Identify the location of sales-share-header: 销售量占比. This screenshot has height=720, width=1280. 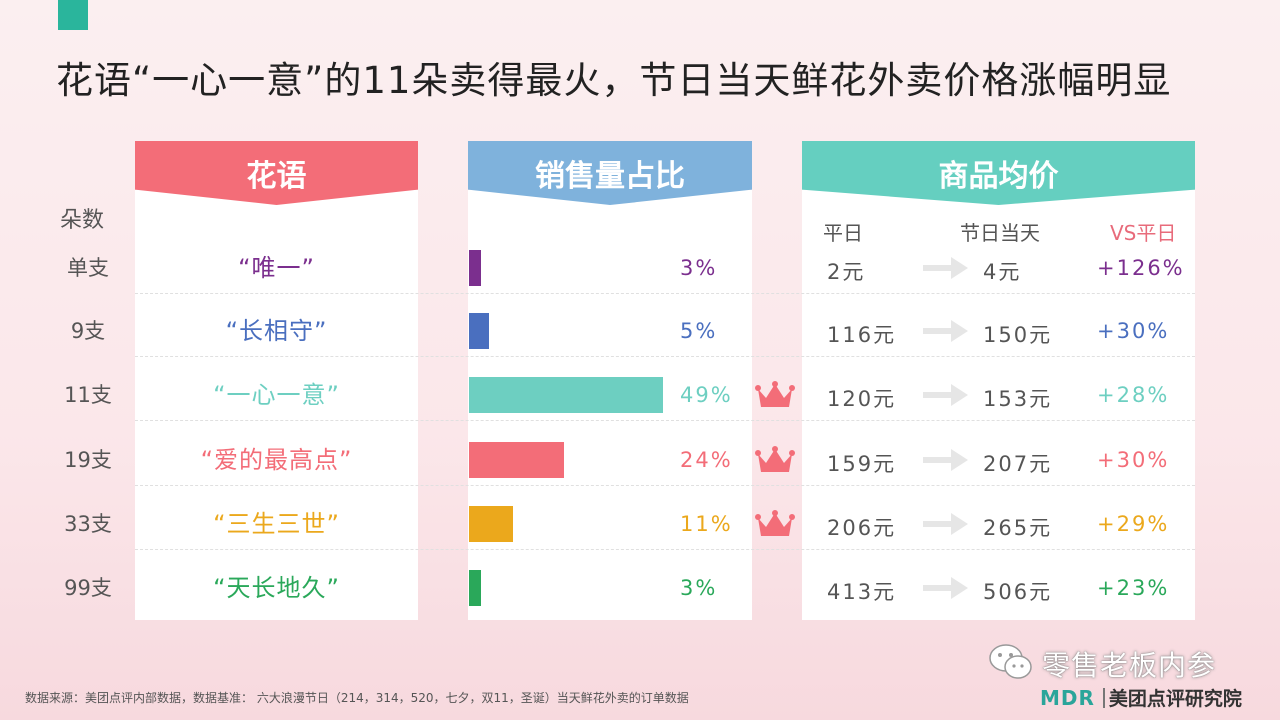
(610, 173).